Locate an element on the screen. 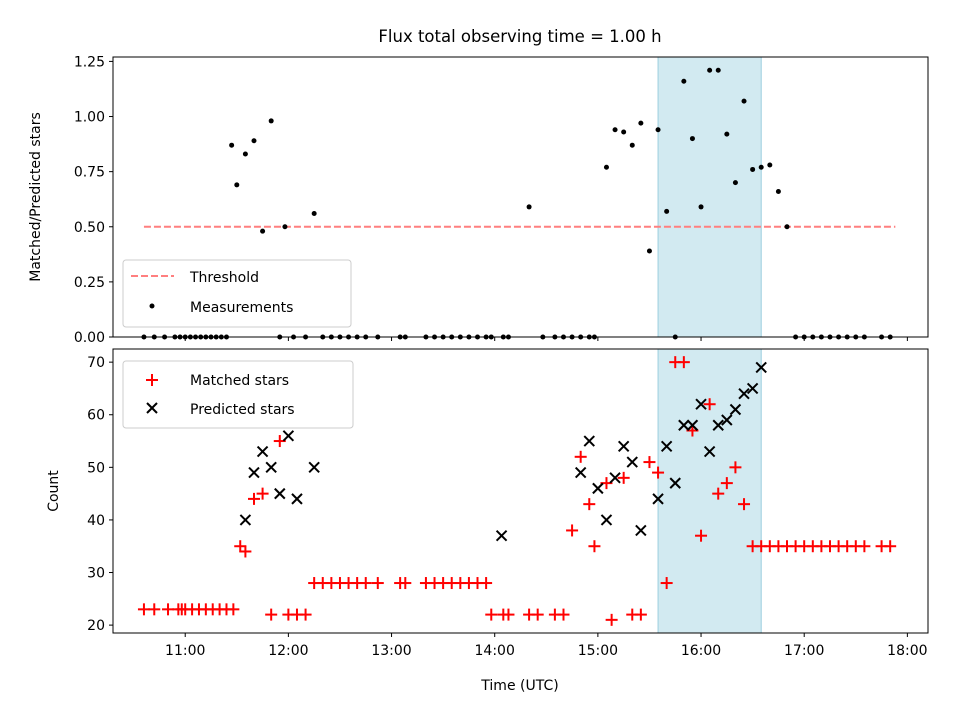 The height and width of the screenshot is (720, 960). top-y-tick-label: 0.75 is located at coordinates (89, 173).